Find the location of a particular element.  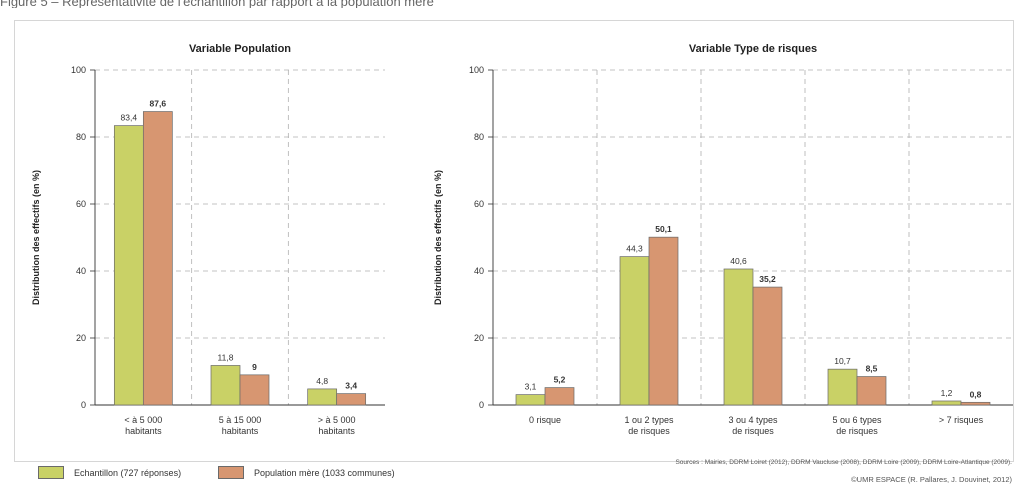

x-tick-label: 1 ou 2 types is located at coordinates (649, 420).